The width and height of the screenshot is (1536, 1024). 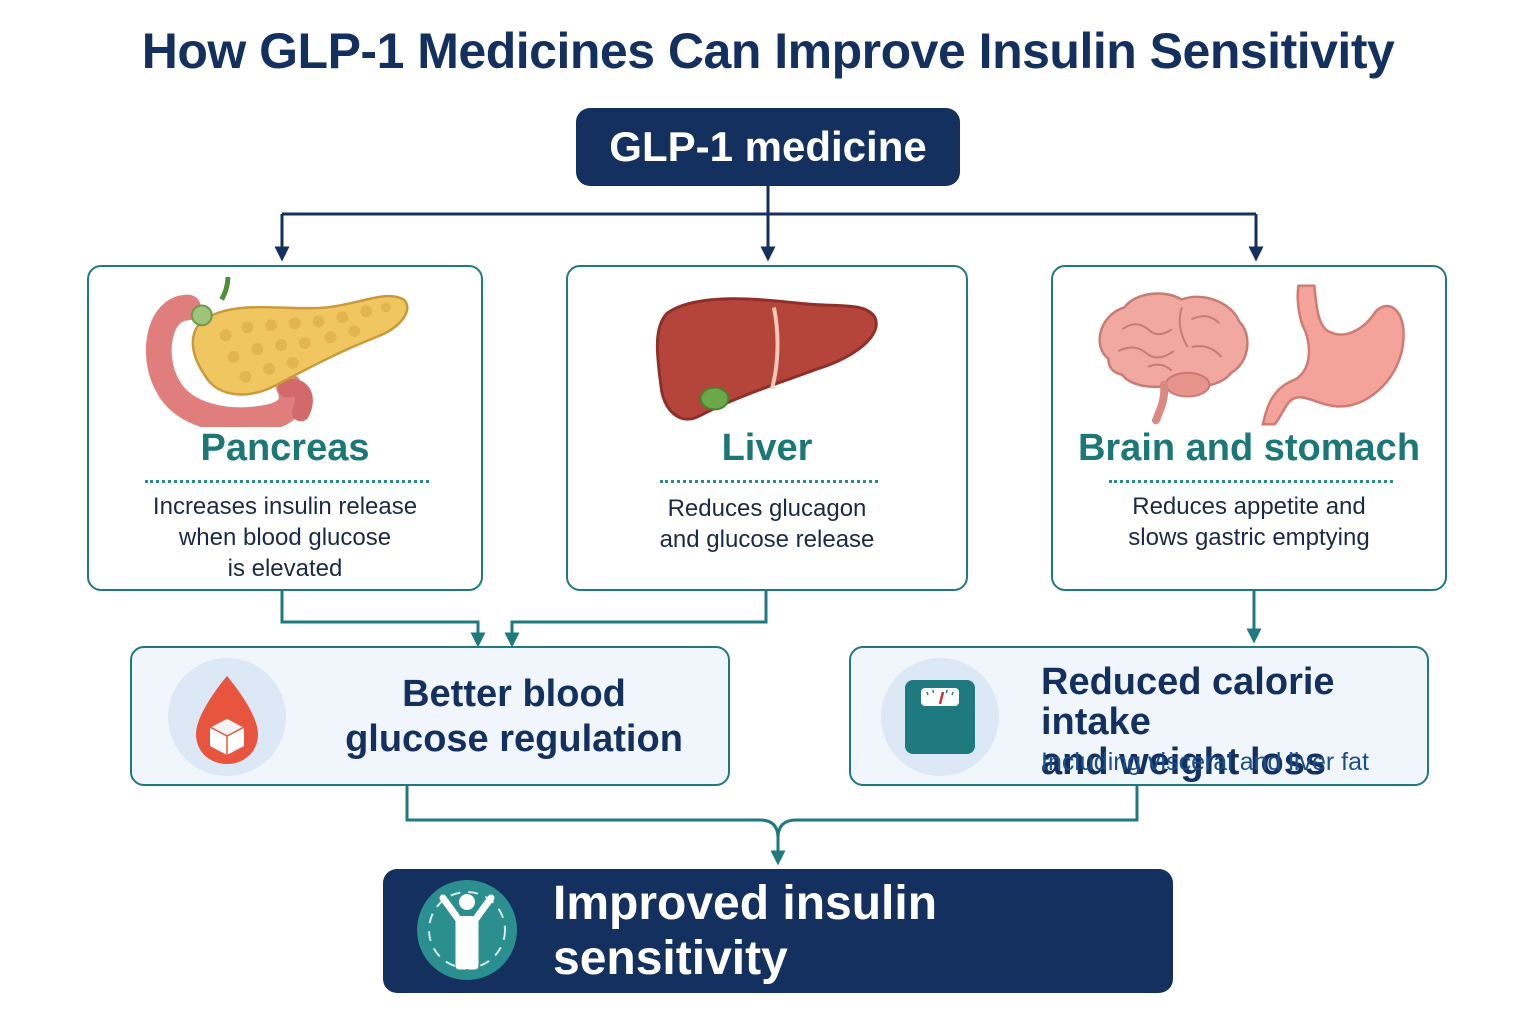 I want to click on weight-icon-circle, so click(x=940, y=717).